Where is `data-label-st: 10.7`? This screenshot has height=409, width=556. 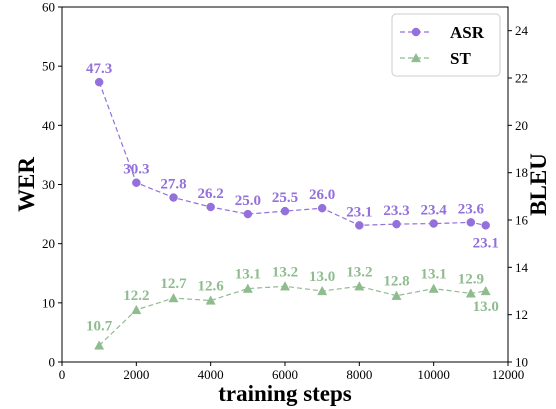
data-label-st: 10.7 is located at coordinates (99, 326).